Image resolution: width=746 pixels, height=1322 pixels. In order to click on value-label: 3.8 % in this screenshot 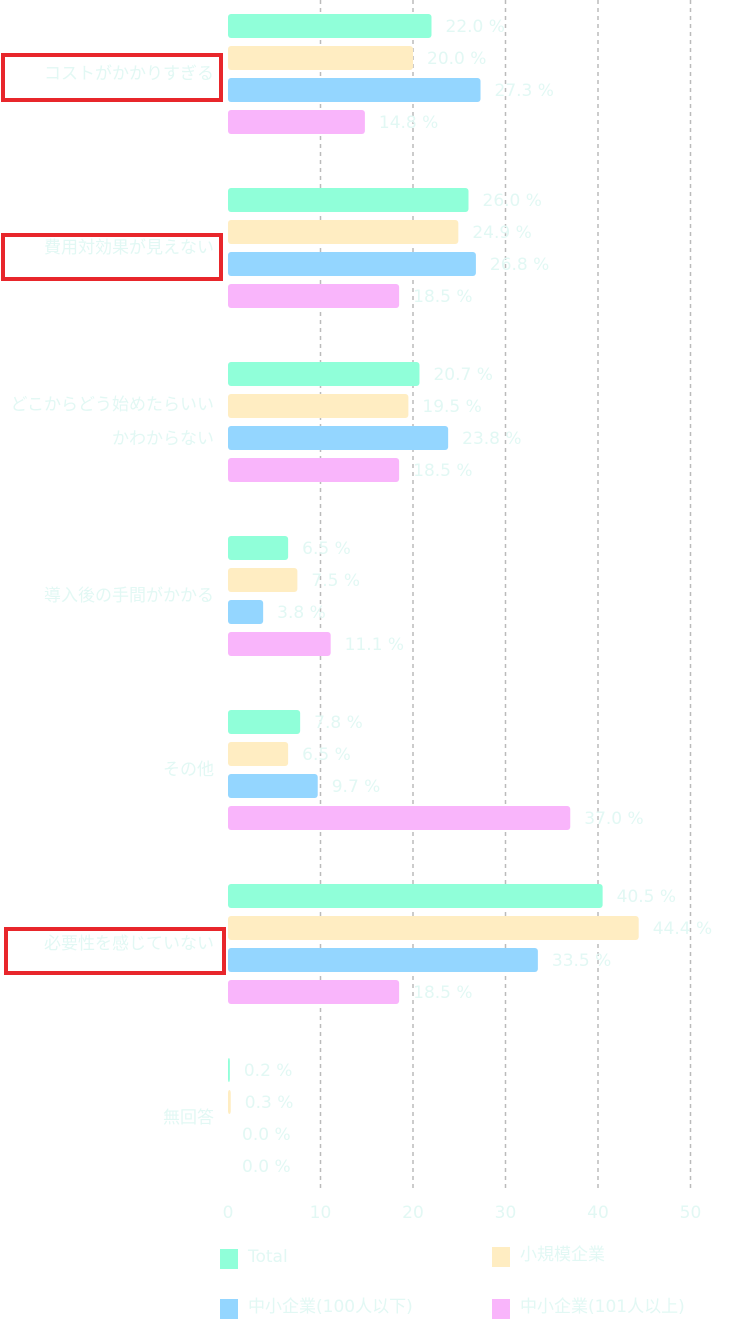, I will do `click(301, 613)`.